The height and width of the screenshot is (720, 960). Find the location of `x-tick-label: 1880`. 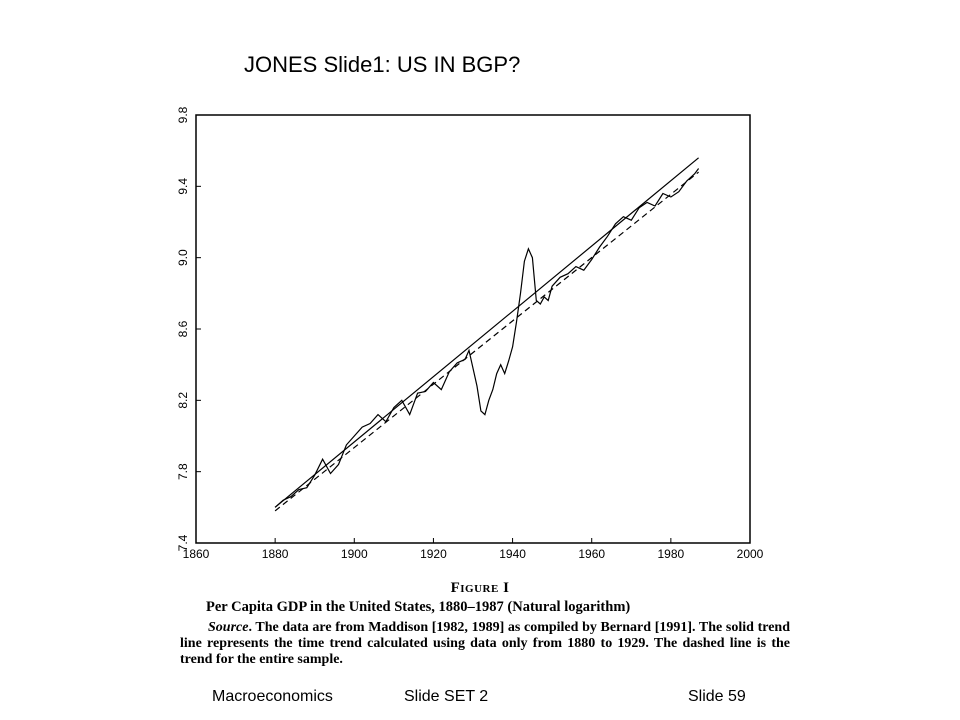

x-tick-label: 1880 is located at coordinates (275, 554).